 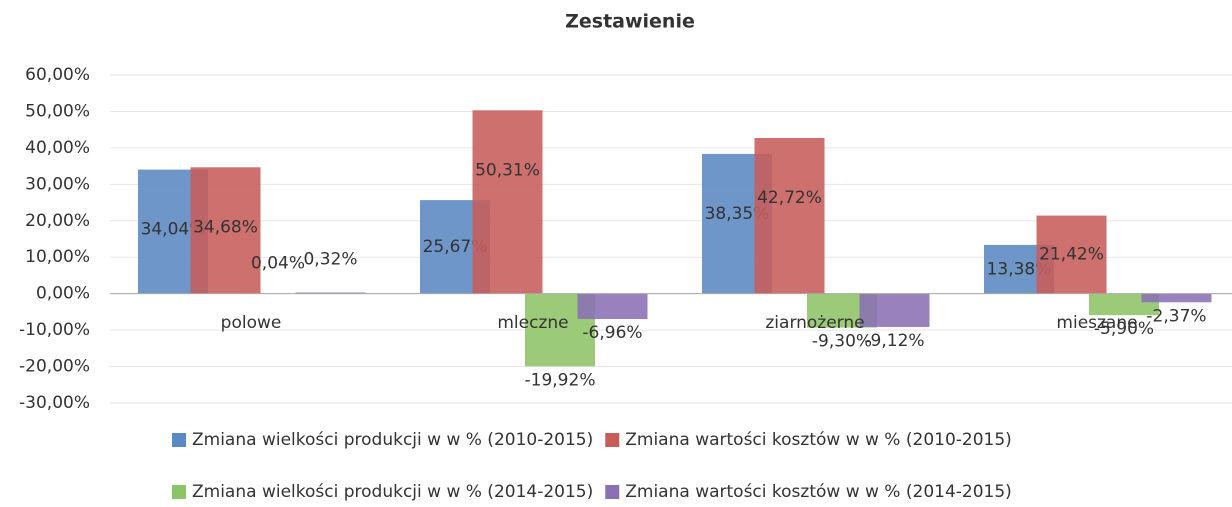 I want to click on y-tick-label: 10,00%, so click(x=57, y=257).